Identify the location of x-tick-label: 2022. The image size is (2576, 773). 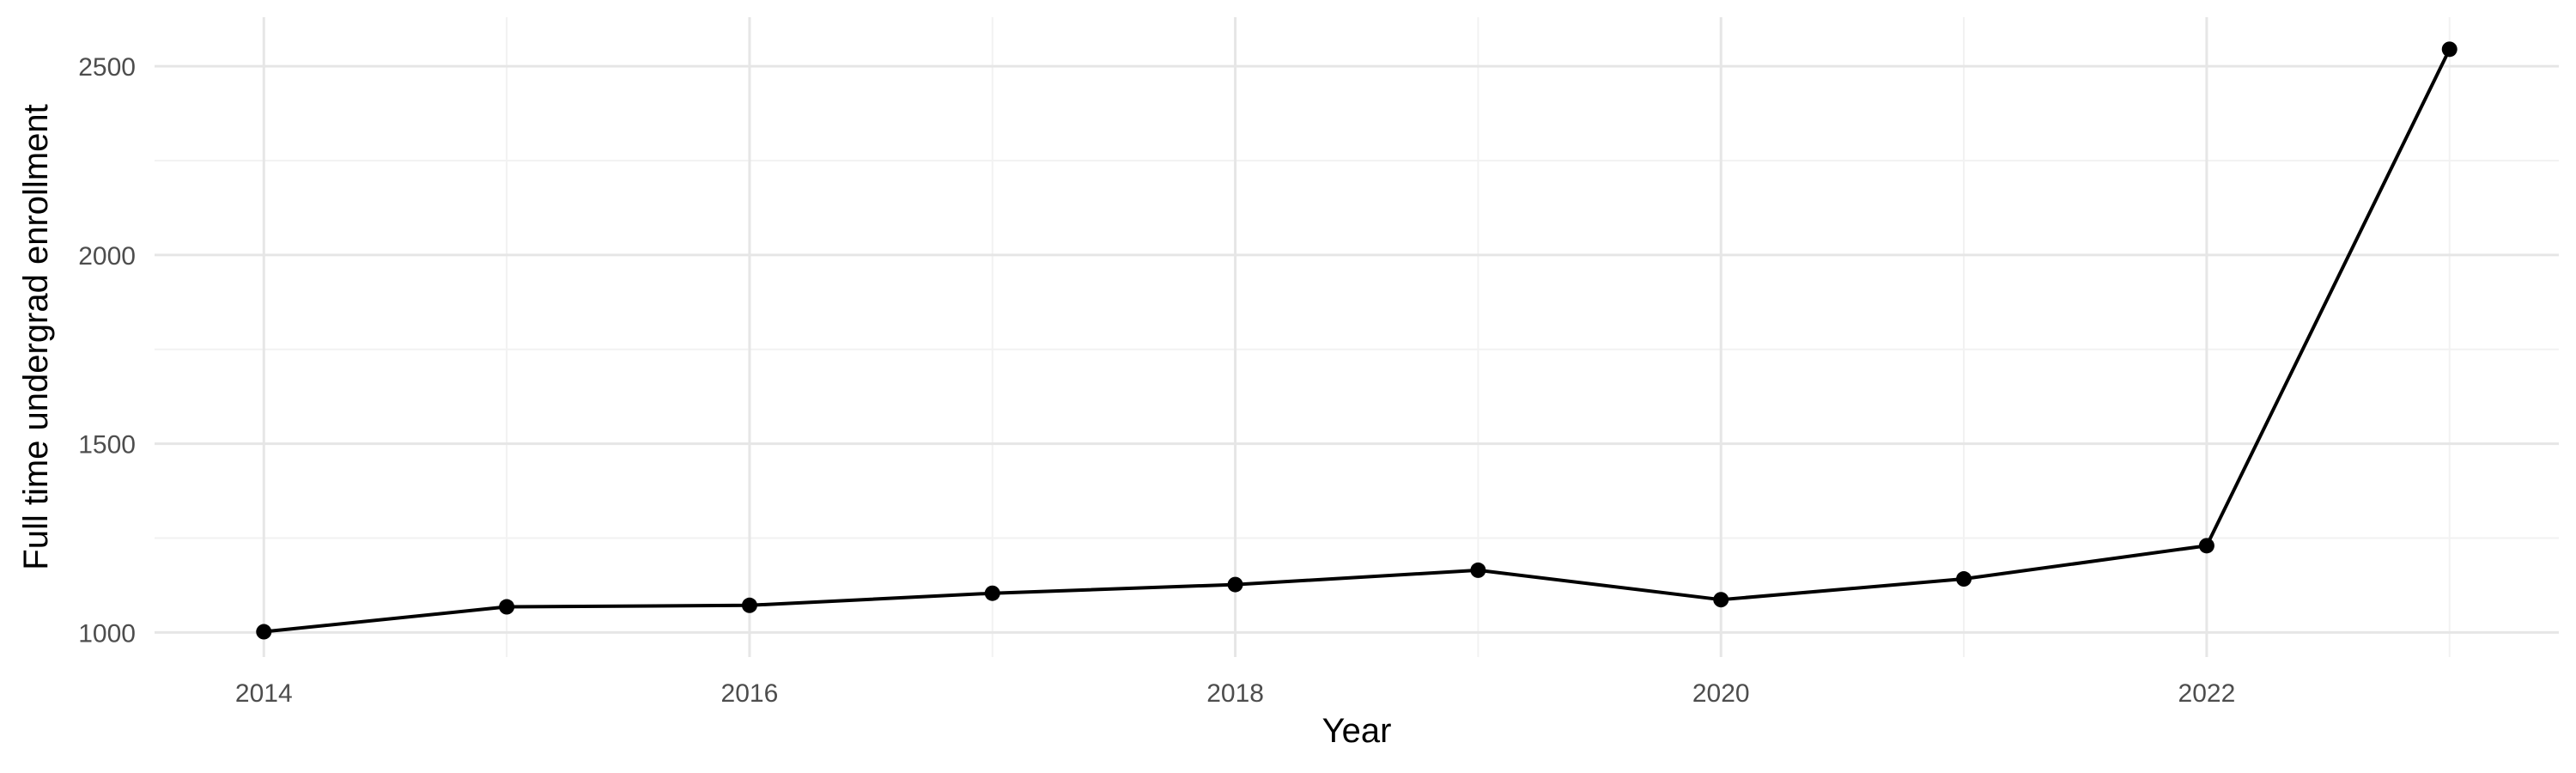
(2207, 693).